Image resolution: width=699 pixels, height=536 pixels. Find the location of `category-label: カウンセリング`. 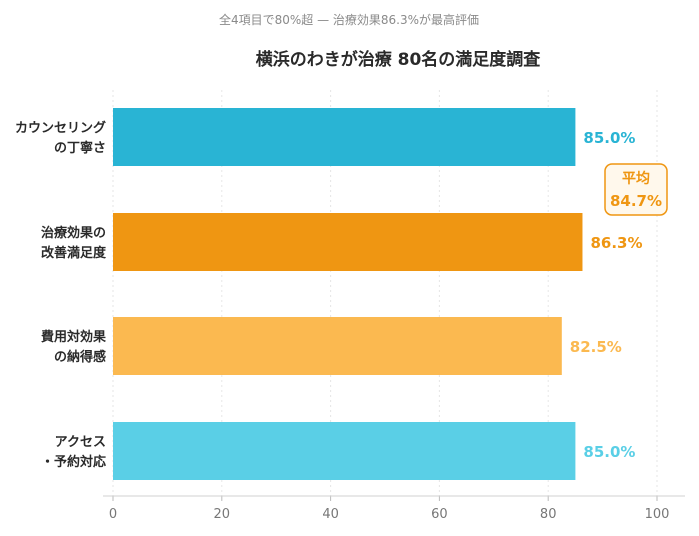

category-label: カウンセリング is located at coordinates (60, 128).